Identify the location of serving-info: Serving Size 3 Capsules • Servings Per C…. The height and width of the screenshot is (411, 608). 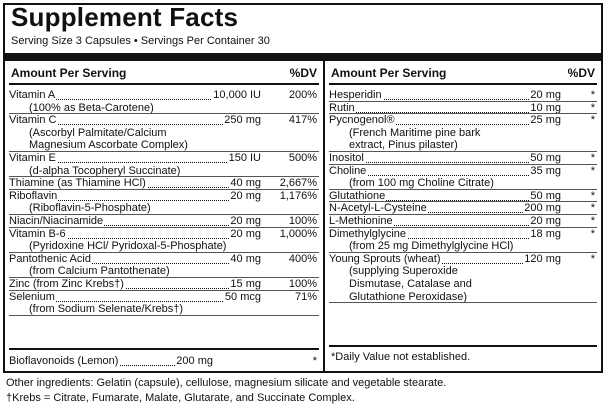
(140, 41).